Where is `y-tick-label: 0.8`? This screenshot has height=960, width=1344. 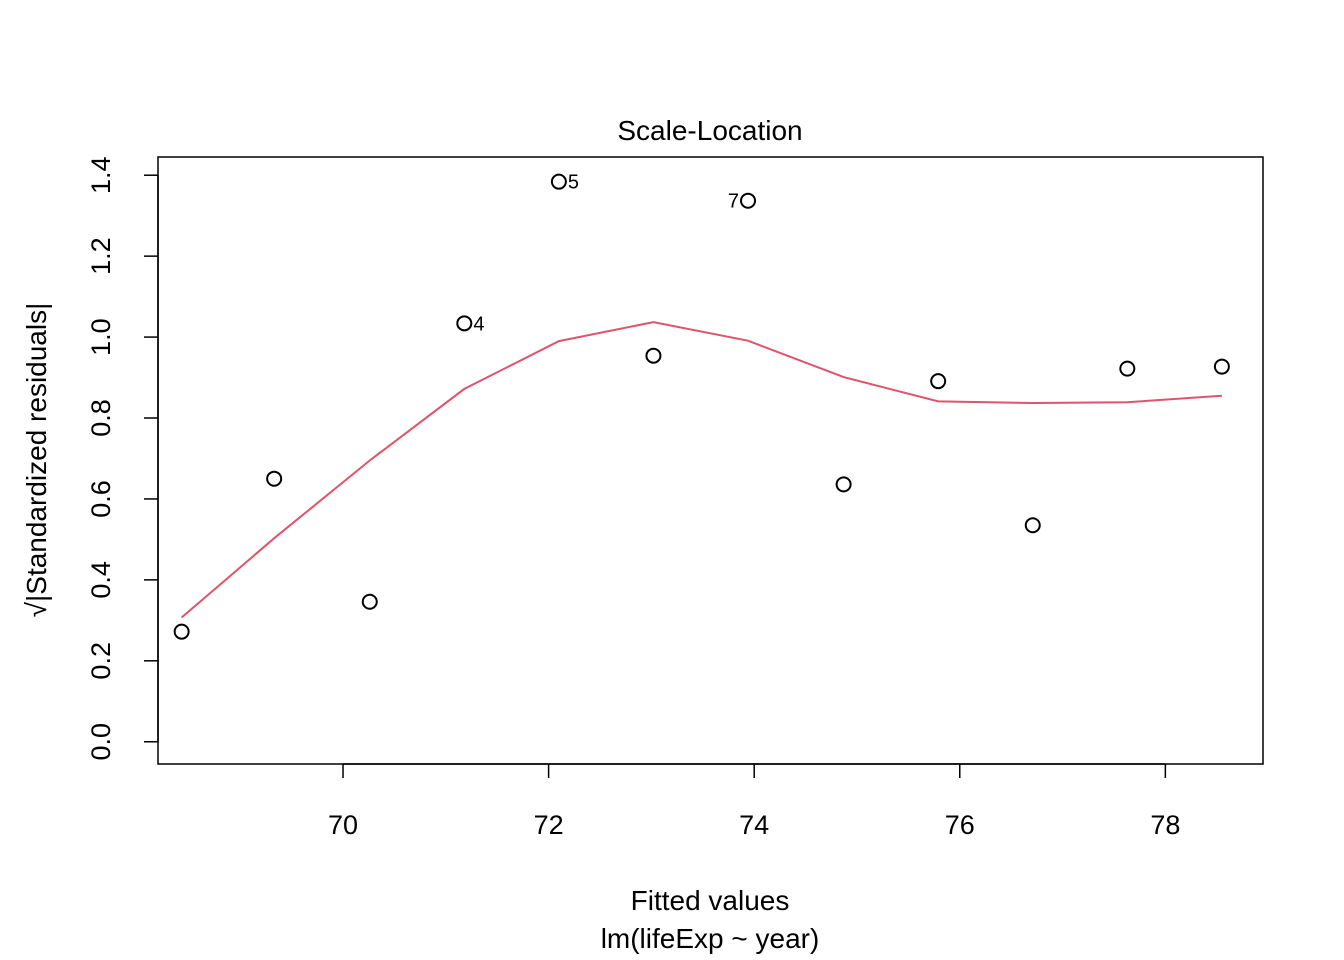 y-tick-label: 0.8 is located at coordinates (101, 418).